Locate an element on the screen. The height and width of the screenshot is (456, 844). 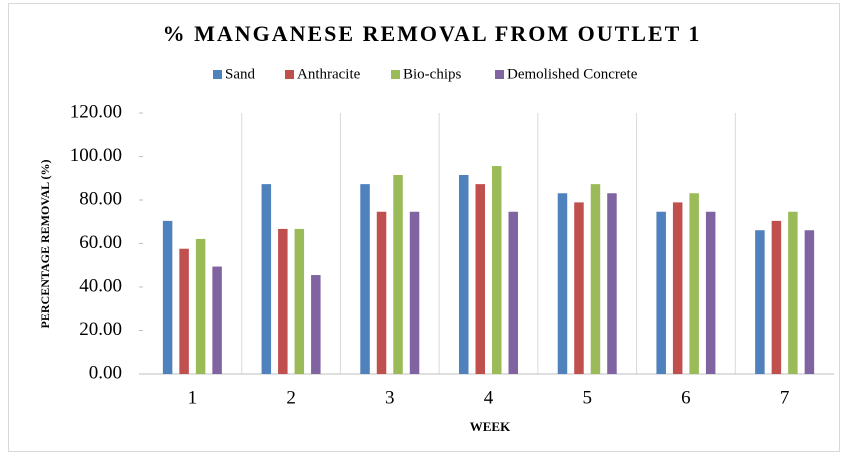
x-axis-label: WEEK is located at coordinates (490, 426).